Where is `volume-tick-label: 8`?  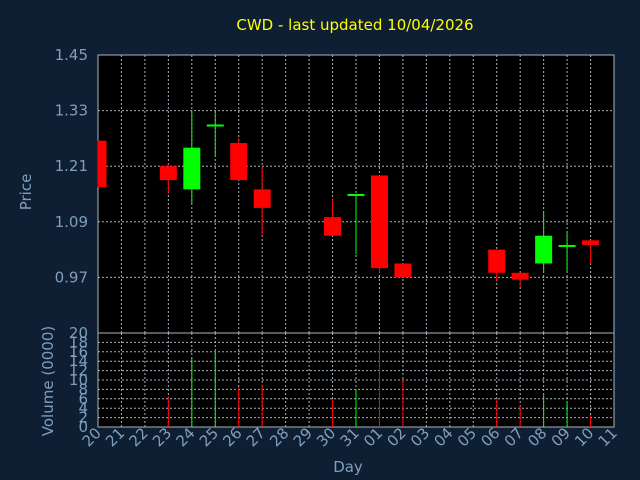
volume-tick-label: 8 is located at coordinates (83, 389).